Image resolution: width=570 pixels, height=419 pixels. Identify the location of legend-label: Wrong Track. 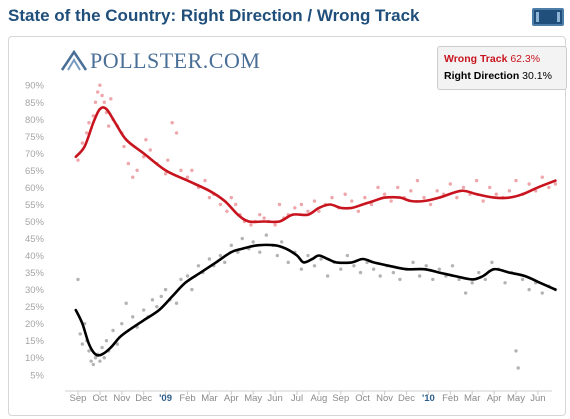
(476, 59).